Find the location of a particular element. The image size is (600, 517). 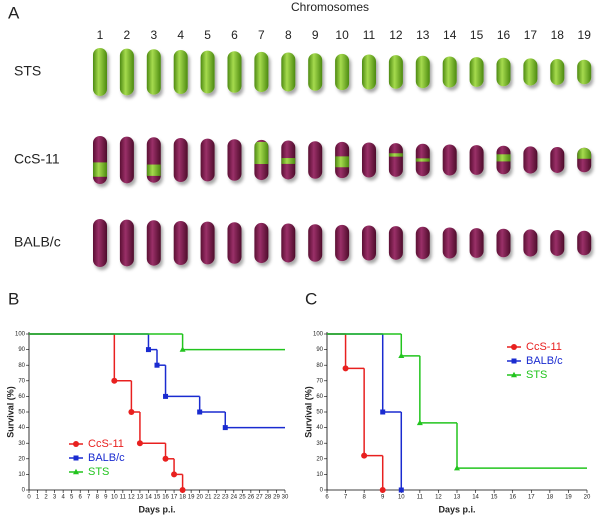

x-tick-label: 0 is located at coordinates (29, 498).